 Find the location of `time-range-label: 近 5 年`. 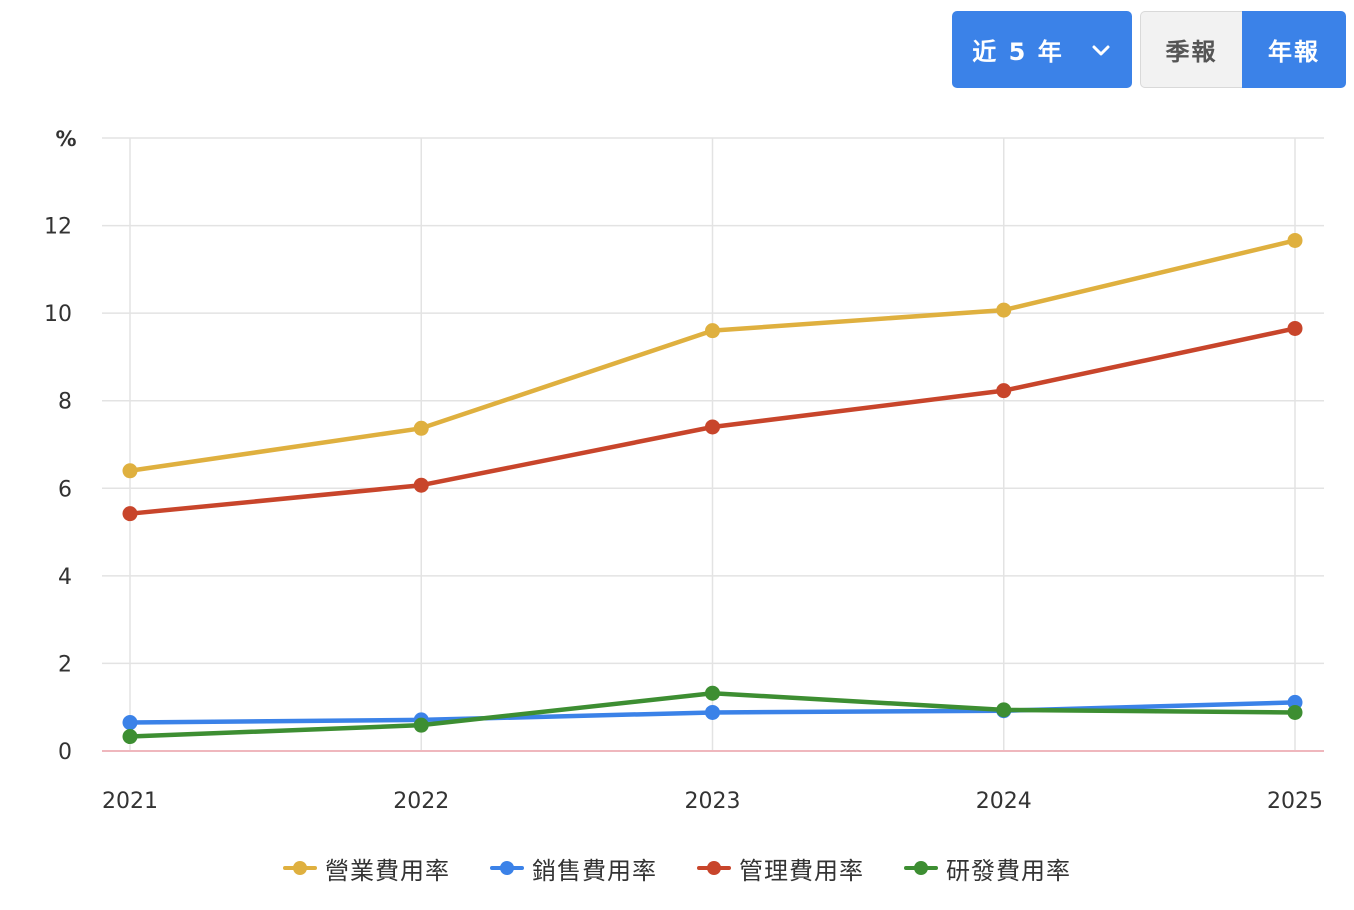

time-range-label: 近 5 年 is located at coordinates (1018, 52).